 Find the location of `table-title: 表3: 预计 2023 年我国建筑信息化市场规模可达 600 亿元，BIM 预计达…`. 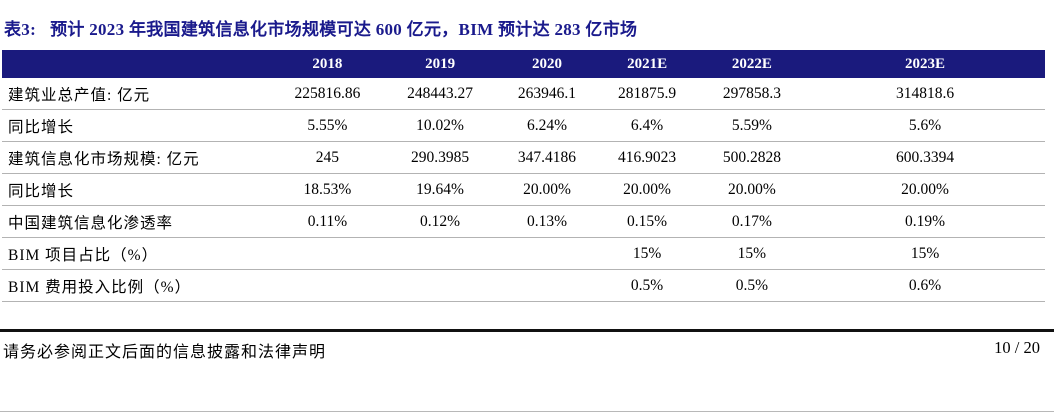

table-title: 表3: 预计 2023 年我国建筑信息化市场规模可达 600 亿元，BIM 预计达… is located at coordinates (527, 25).